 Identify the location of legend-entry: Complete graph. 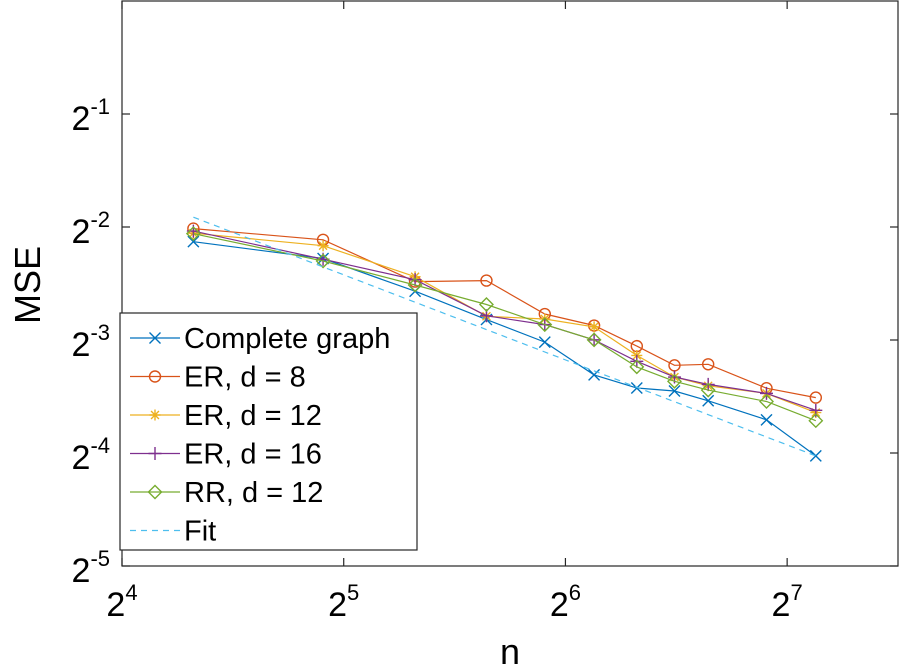
(260, 339).